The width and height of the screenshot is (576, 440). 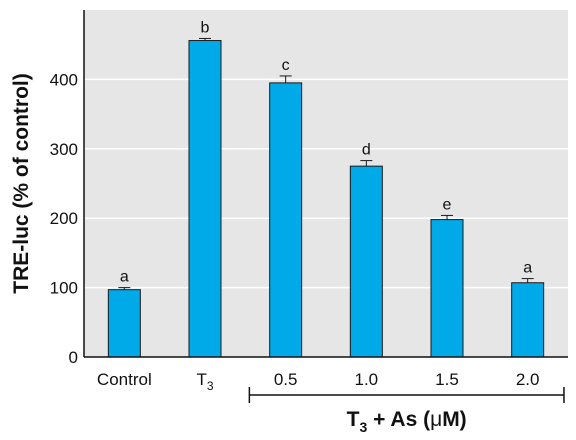 I want to click on group-bracket: T3 + As (μM), so click(x=406, y=411).